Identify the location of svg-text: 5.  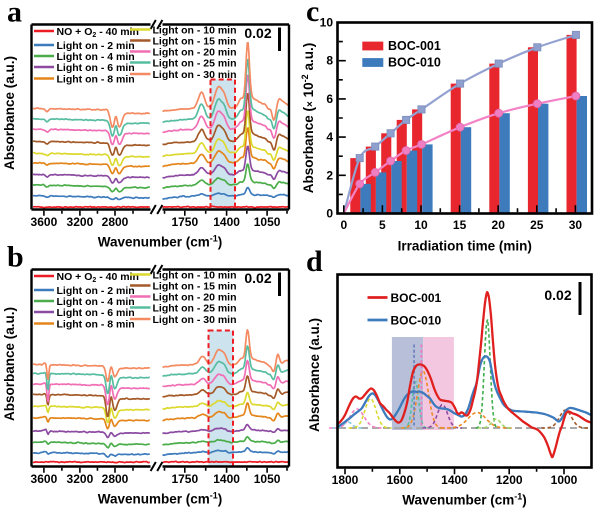
(382, 225).